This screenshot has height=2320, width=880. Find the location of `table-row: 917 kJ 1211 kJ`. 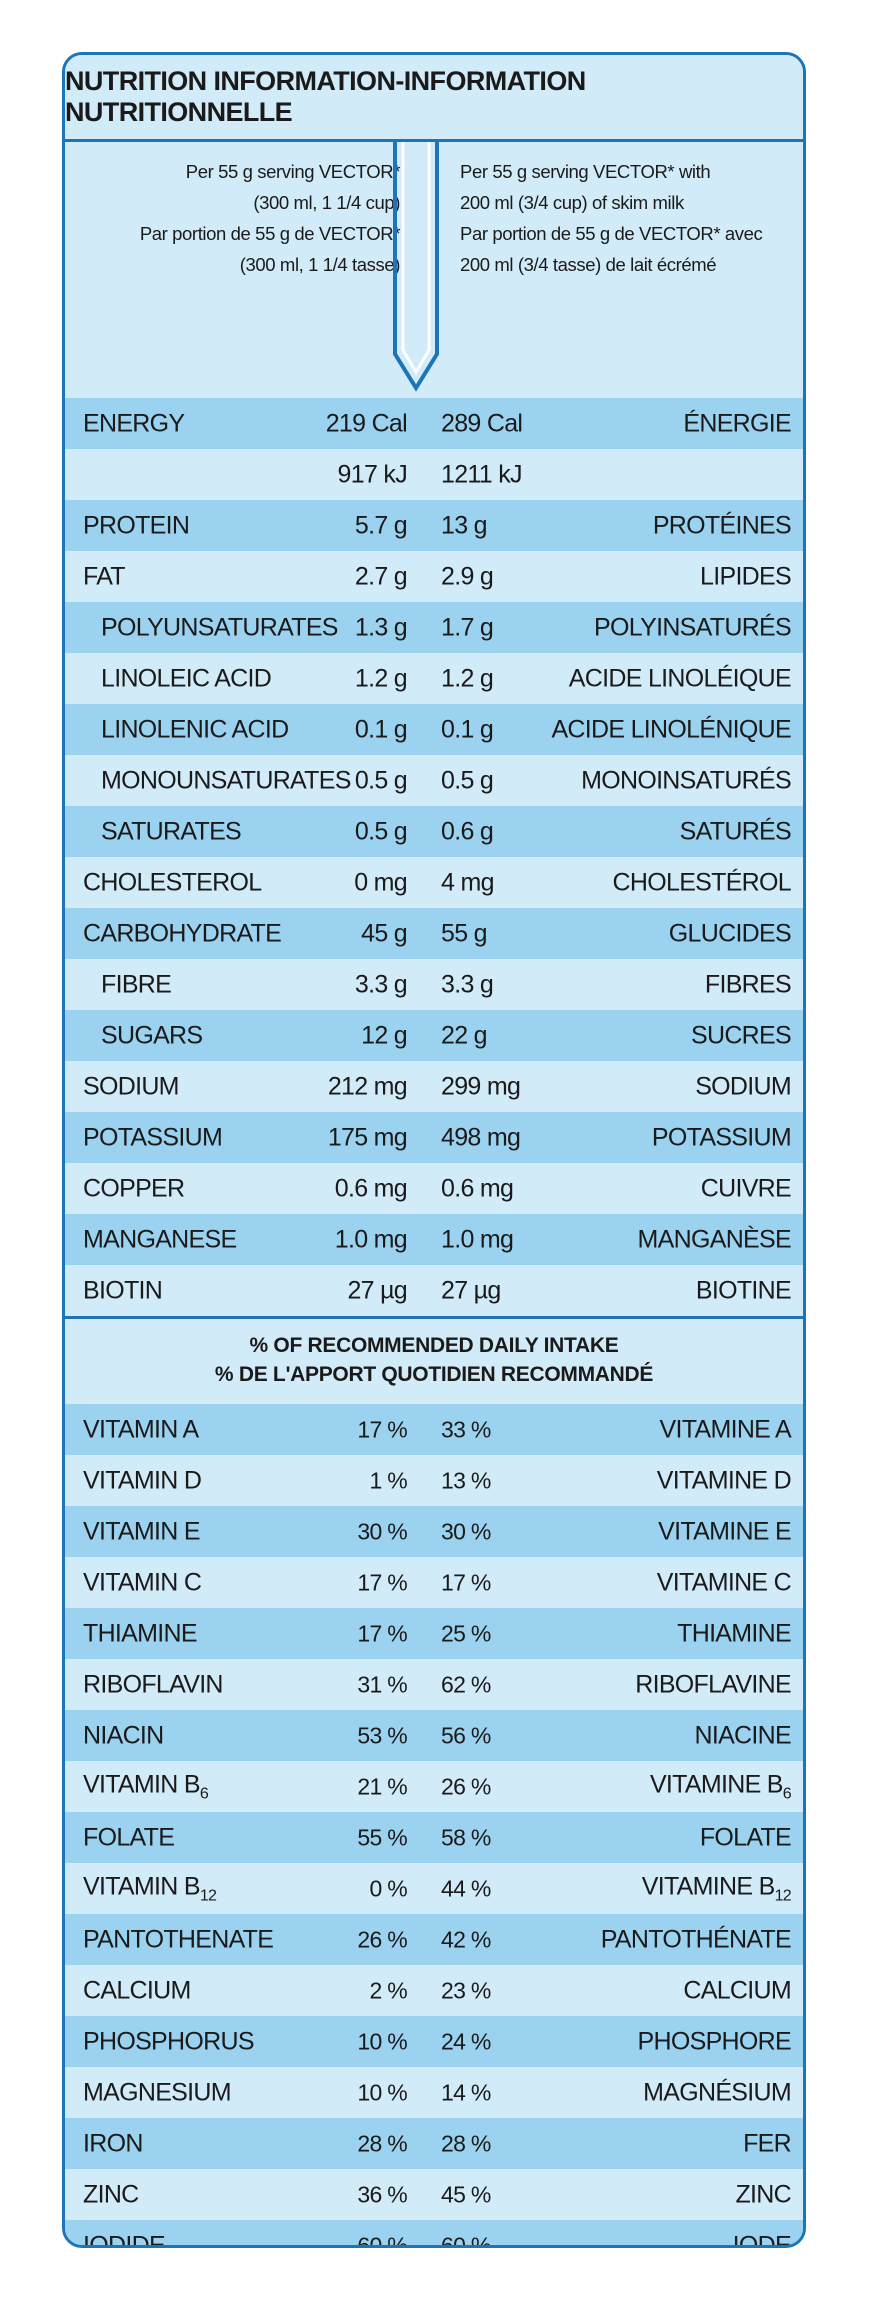

table-row: 917 kJ 1211 kJ is located at coordinates (434, 474).